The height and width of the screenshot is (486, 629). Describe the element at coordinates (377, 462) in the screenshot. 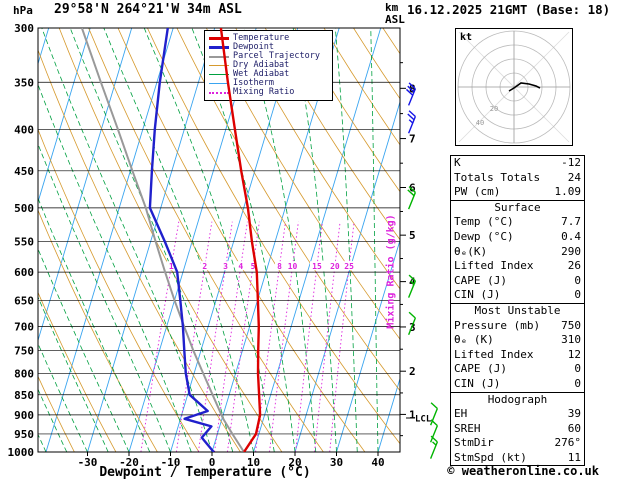

I see `x-tick-label: 40` at that location.